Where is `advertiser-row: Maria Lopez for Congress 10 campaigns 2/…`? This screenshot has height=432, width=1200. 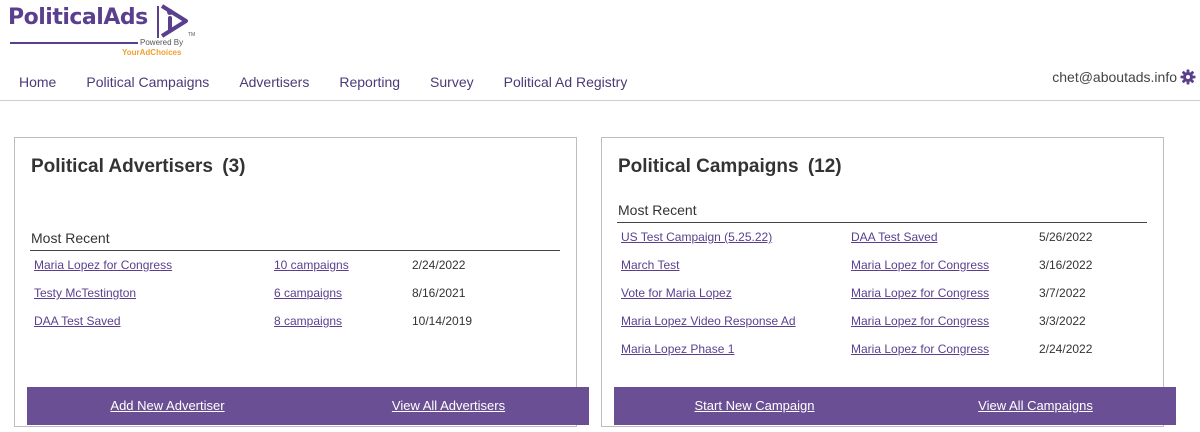 advertiser-row: Maria Lopez for Congress 10 campaigns 2/… is located at coordinates (300, 266).